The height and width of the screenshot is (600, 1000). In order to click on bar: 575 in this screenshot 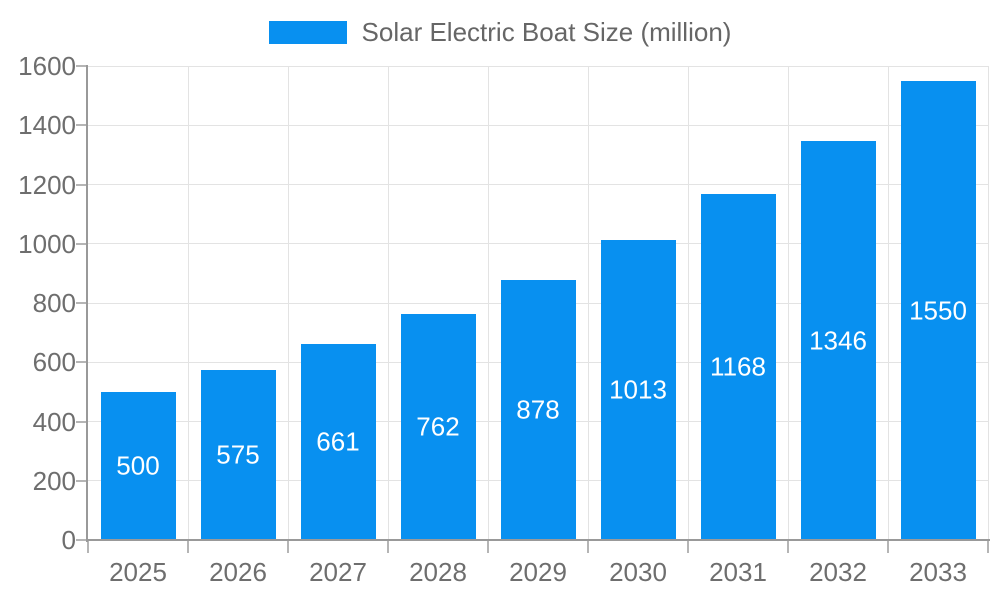, I will do `click(238, 455)`.